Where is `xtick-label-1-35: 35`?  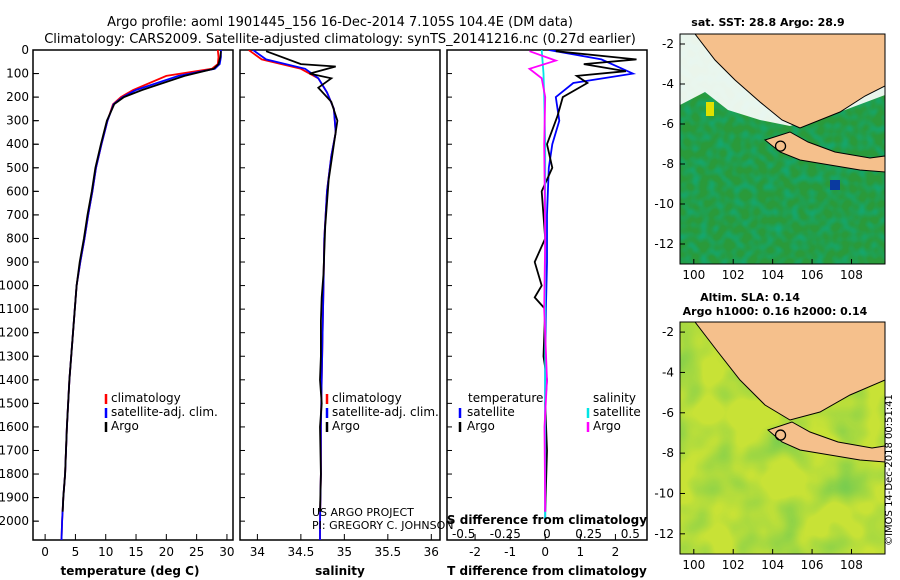 xtick-label-1-35: 35 is located at coordinates (344, 552).